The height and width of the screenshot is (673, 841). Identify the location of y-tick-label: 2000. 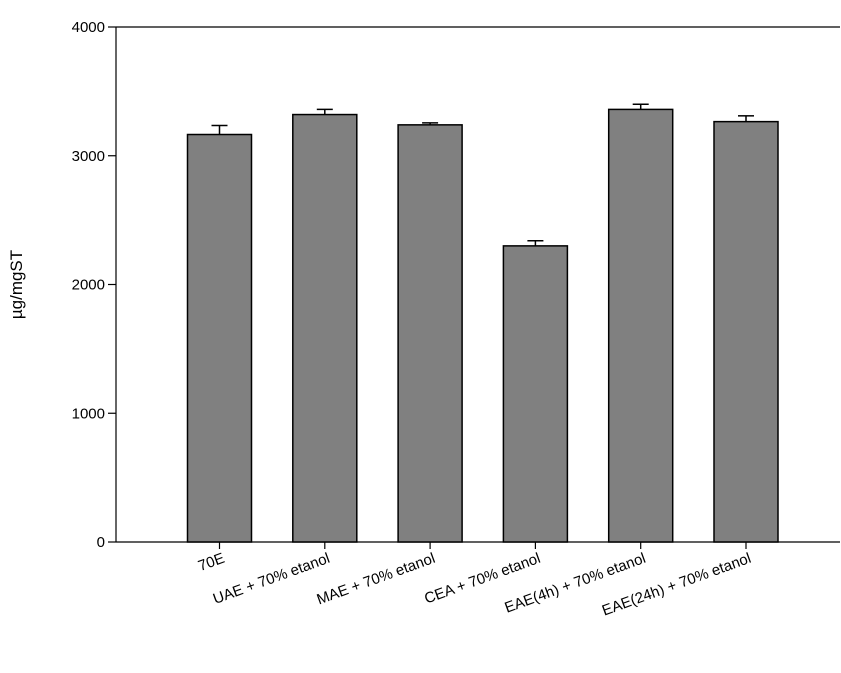
(88, 285).